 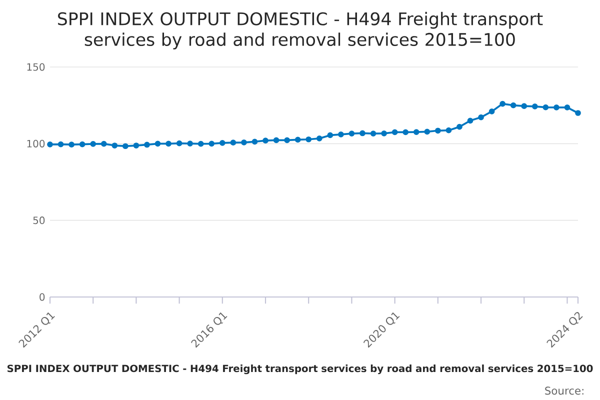 What do you see at coordinates (36, 67) in the screenshot?
I see `y-tick-label: 150` at bounding box center [36, 67].